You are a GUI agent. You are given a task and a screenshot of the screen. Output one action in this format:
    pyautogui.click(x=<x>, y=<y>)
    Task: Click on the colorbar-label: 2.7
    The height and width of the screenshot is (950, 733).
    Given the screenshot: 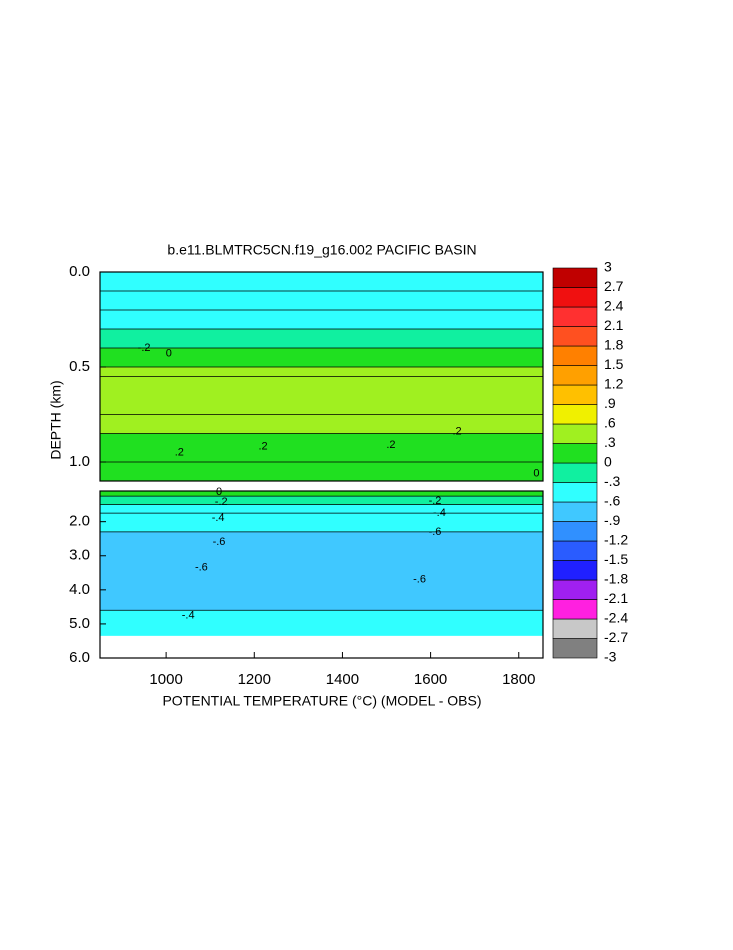 What is the action you would take?
    pyautogui.click(x=614, y=286)
    